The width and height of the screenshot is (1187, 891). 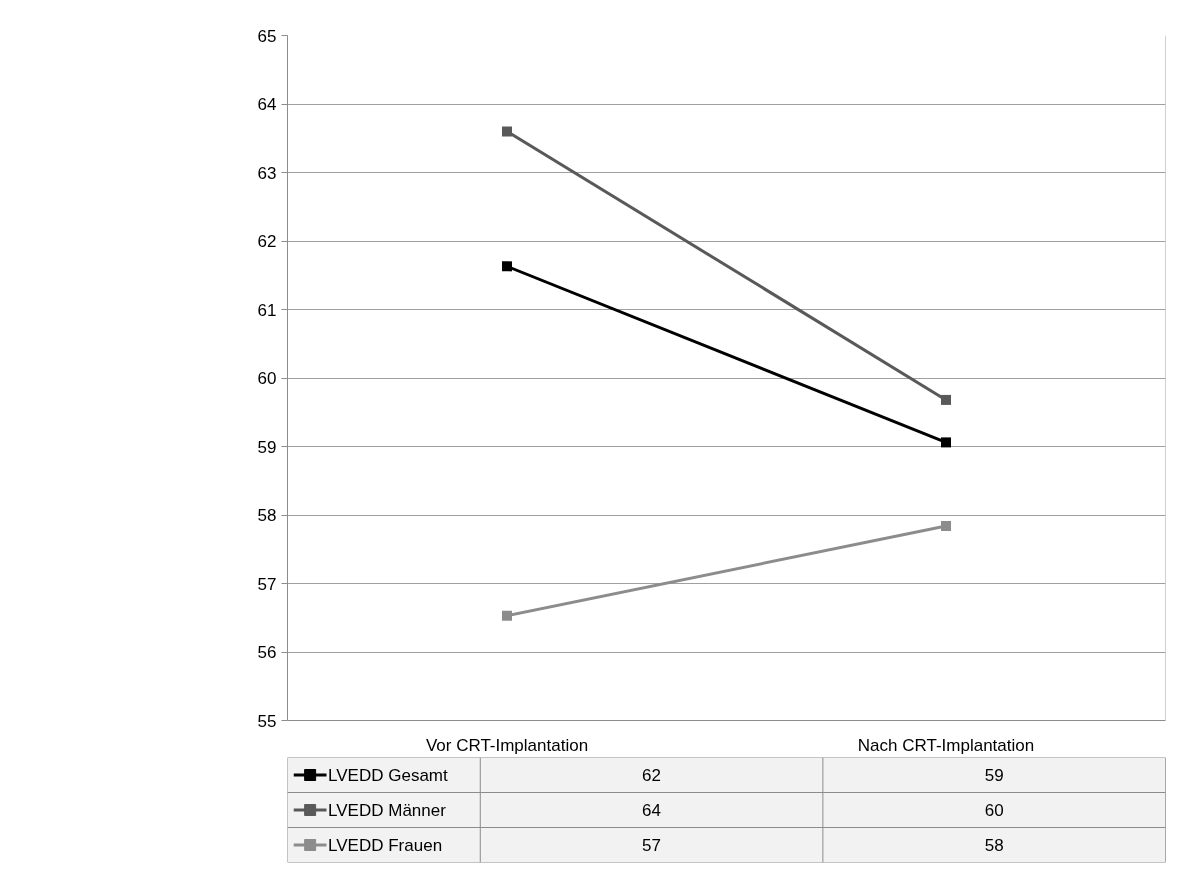 What do you see at coordinates (267, 310) in the screenshot?
I see `y-tick-label: 61` at bounding box center [267, 310].